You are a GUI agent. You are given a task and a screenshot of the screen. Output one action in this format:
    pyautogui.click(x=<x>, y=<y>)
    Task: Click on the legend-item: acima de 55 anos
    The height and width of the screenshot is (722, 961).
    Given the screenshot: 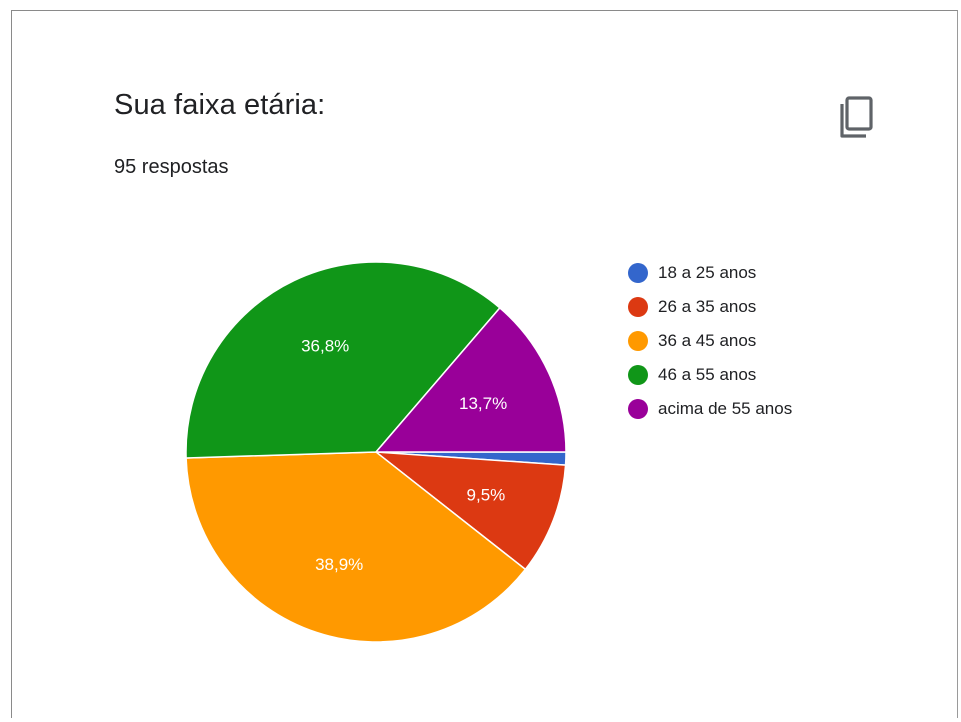 What is the action you would take?
    pyautogui.click(x=710, y=409)
    